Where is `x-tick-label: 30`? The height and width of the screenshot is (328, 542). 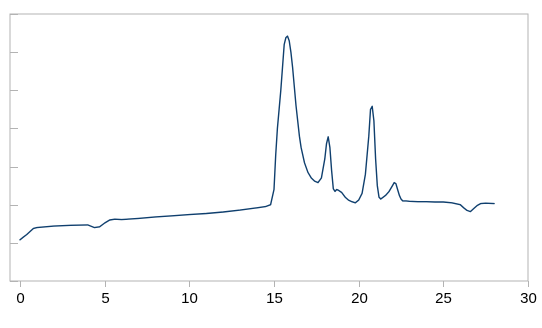
x-tick-label: 30 is located at coordinates (528, 298).